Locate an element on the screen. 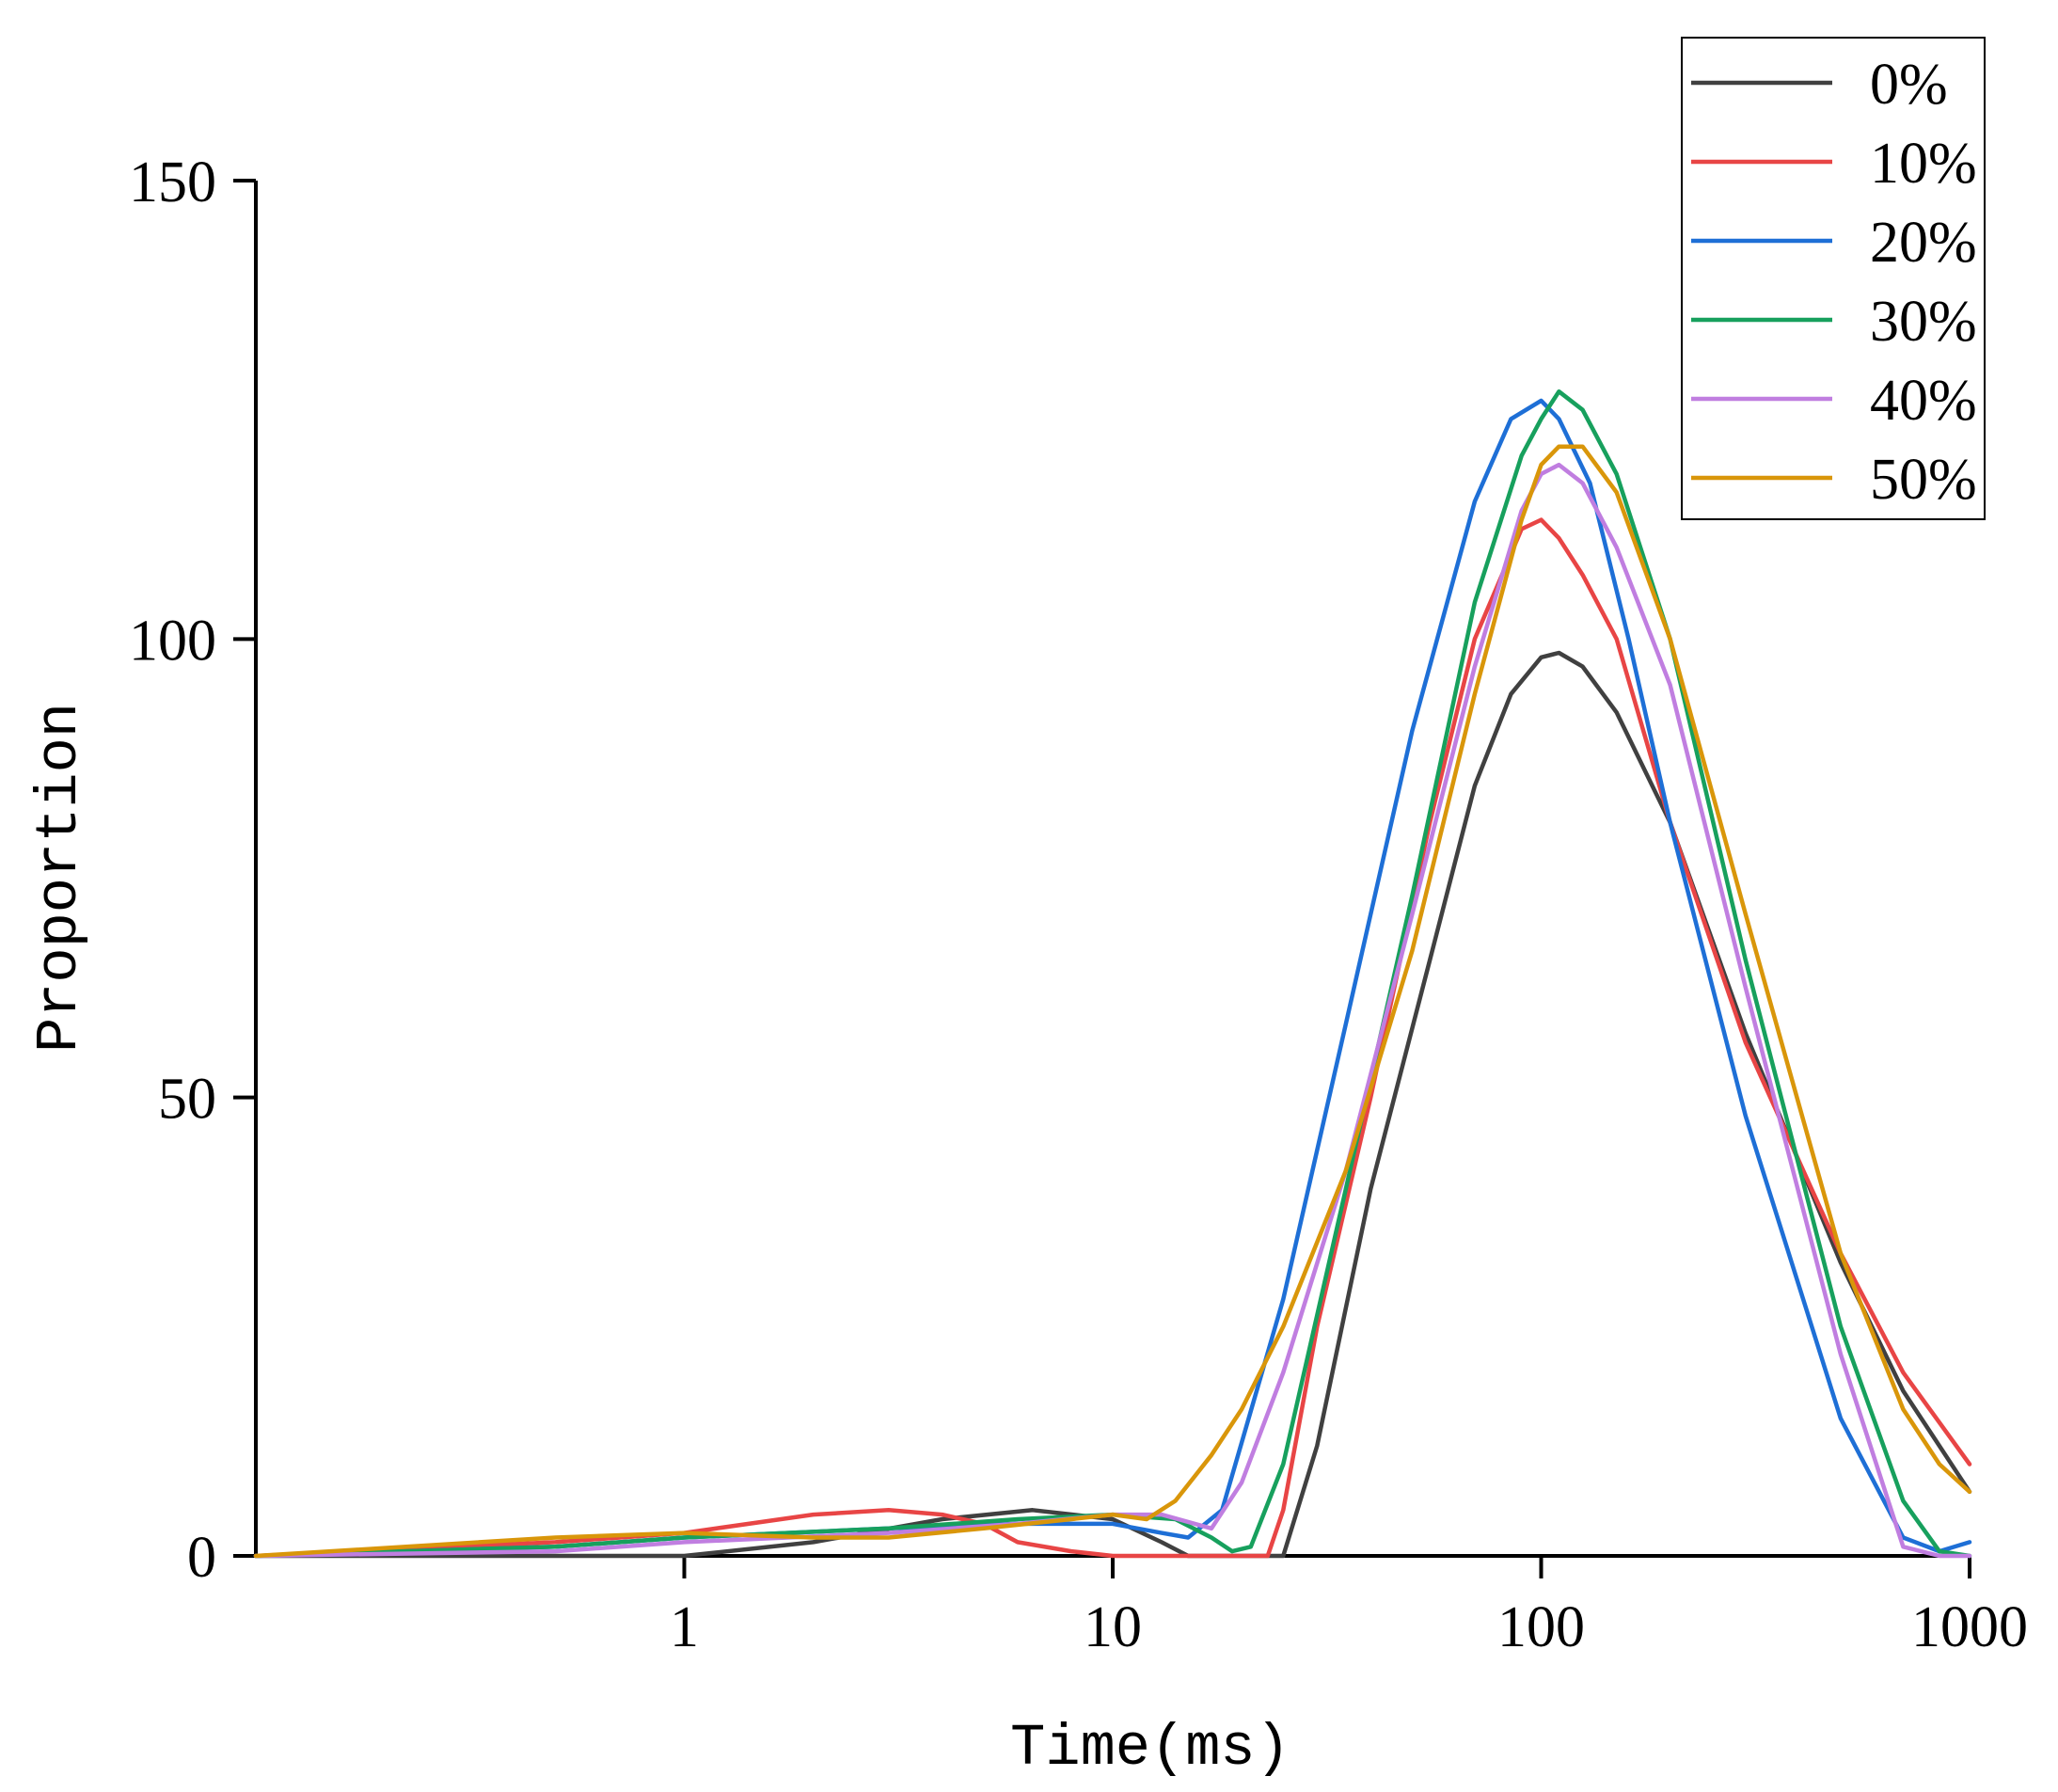 This screenshot has width=2058, height=1792. legend-label: 10% is located at coordinates (1923, 164).